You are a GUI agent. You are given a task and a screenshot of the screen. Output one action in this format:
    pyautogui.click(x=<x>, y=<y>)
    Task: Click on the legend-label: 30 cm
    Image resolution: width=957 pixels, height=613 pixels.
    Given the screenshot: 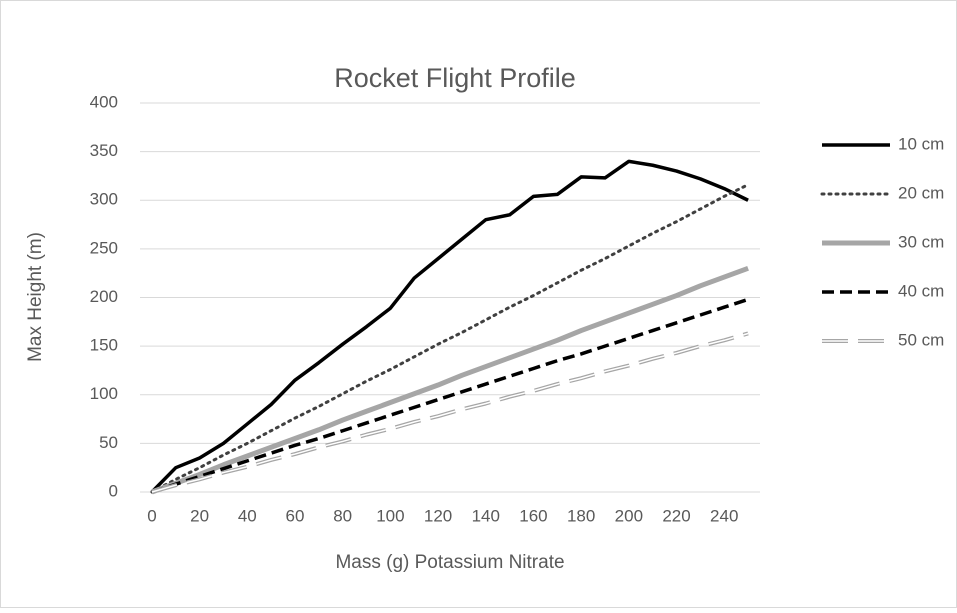 What is the action you would take?
    pyautogui.click(x=921, y=241)
    